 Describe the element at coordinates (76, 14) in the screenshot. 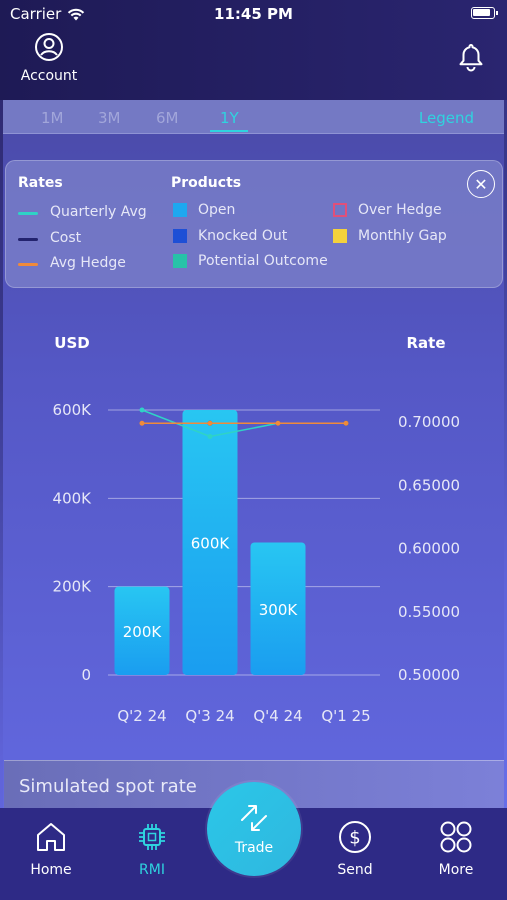

I see `wifi-icon` at that location.